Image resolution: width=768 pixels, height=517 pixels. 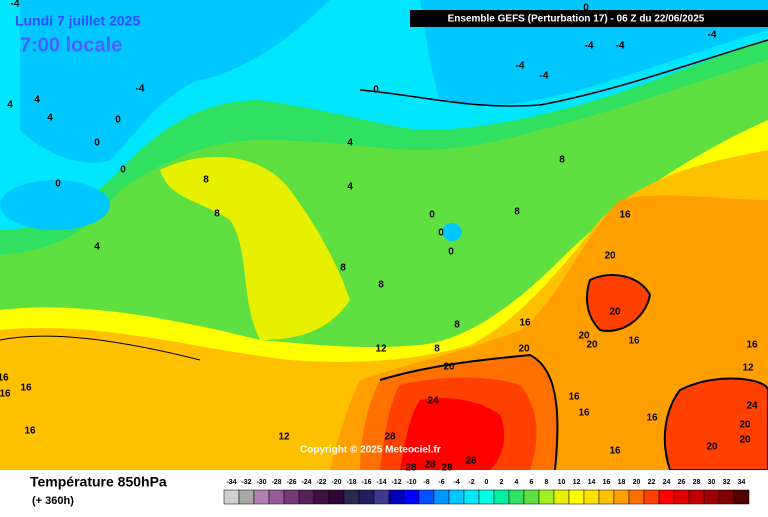 What do you see at coordinates (98, 482) in the screenshot?
I see `footer-title: Température 850hPa` at bounding box center [98, 482].